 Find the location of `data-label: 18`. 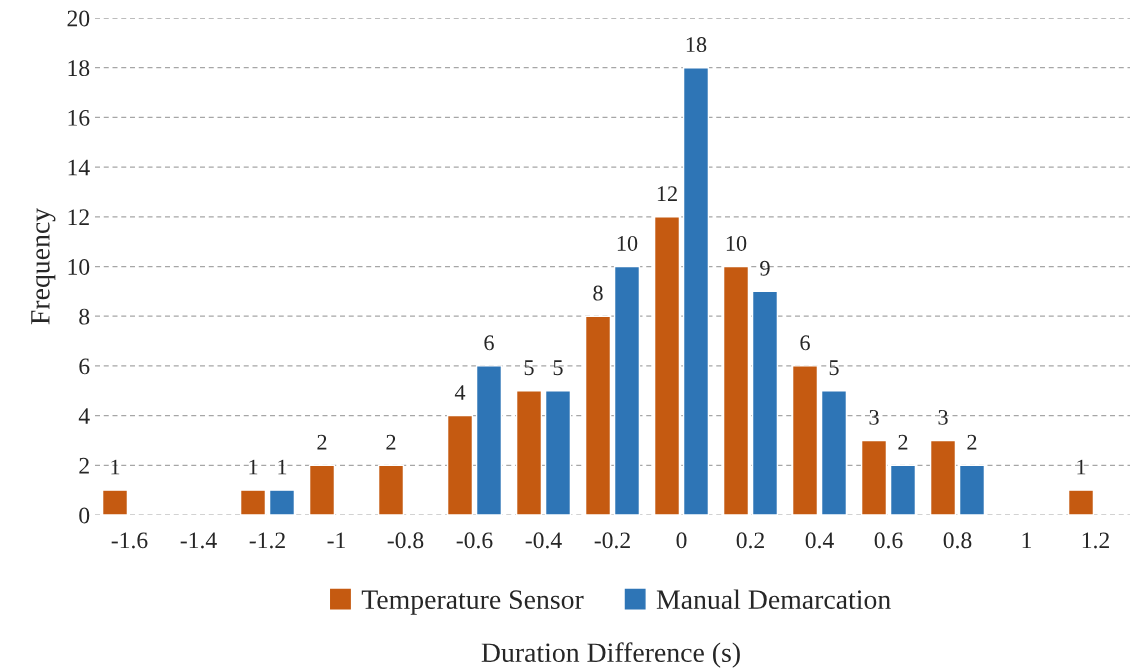

data-label: 18 is located at coordinates (696, 45).